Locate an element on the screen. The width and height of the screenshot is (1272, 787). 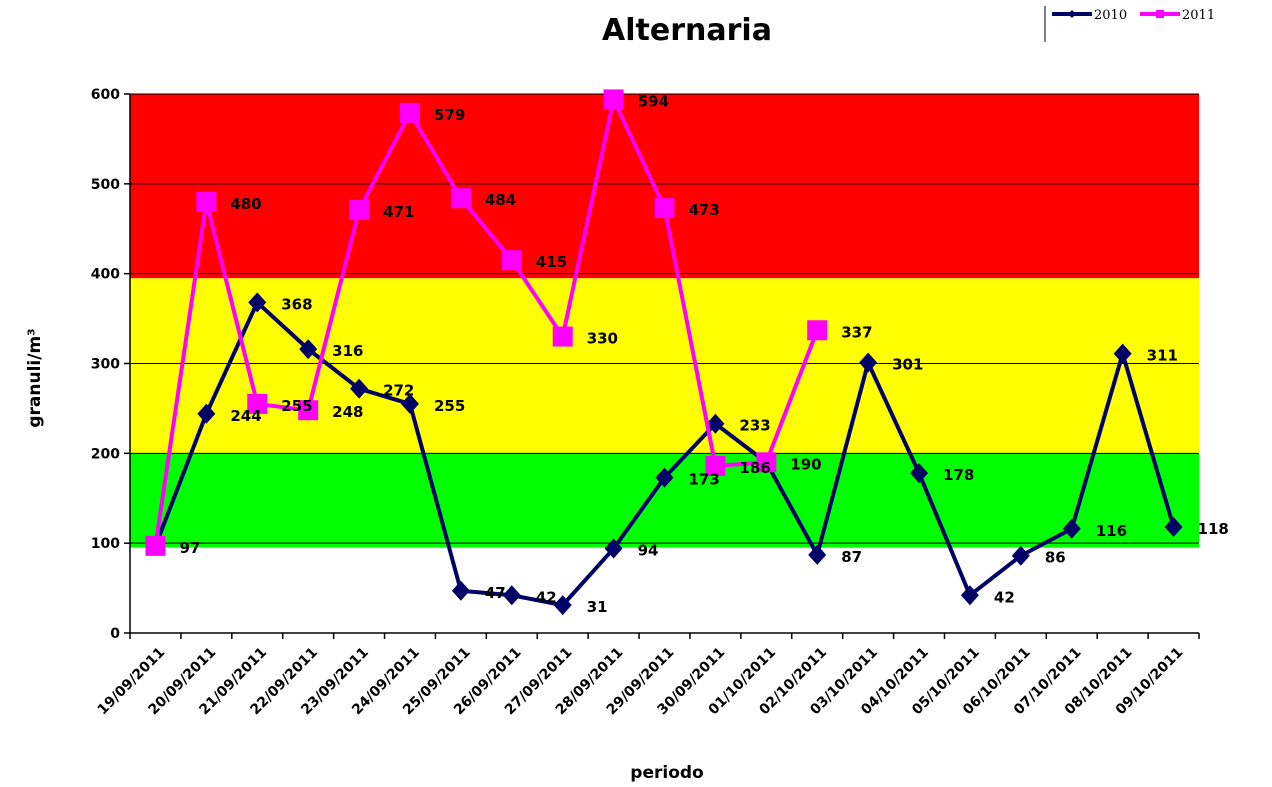
data-label: 337 is located at coordinates (856, 332).